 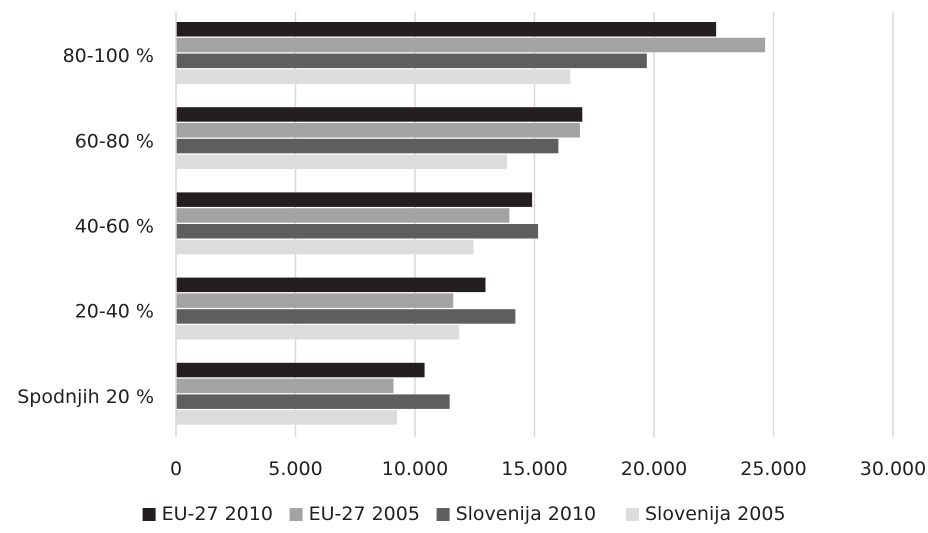 I want to click on legend-label: Slovenija 2010, so click(x=526, y=514).